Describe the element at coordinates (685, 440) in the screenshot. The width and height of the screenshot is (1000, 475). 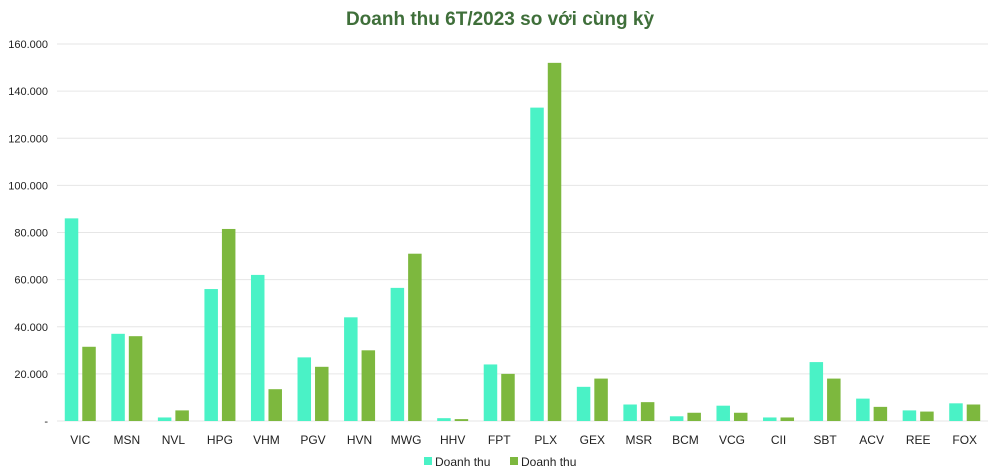
I see `x-tick-label: BCM` at that location.